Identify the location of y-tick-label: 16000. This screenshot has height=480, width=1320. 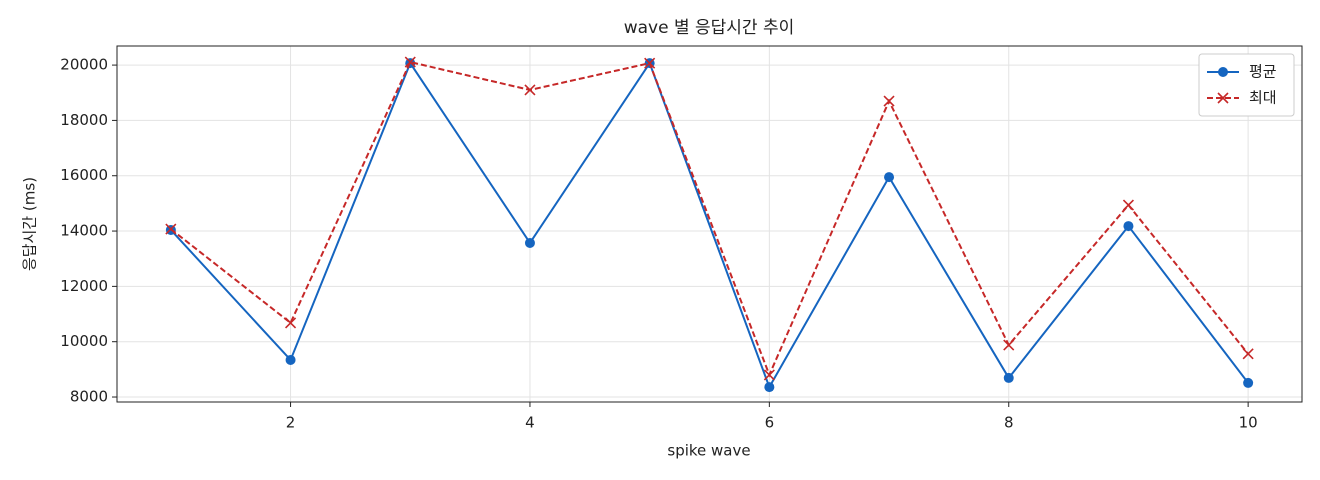
(84, 175).